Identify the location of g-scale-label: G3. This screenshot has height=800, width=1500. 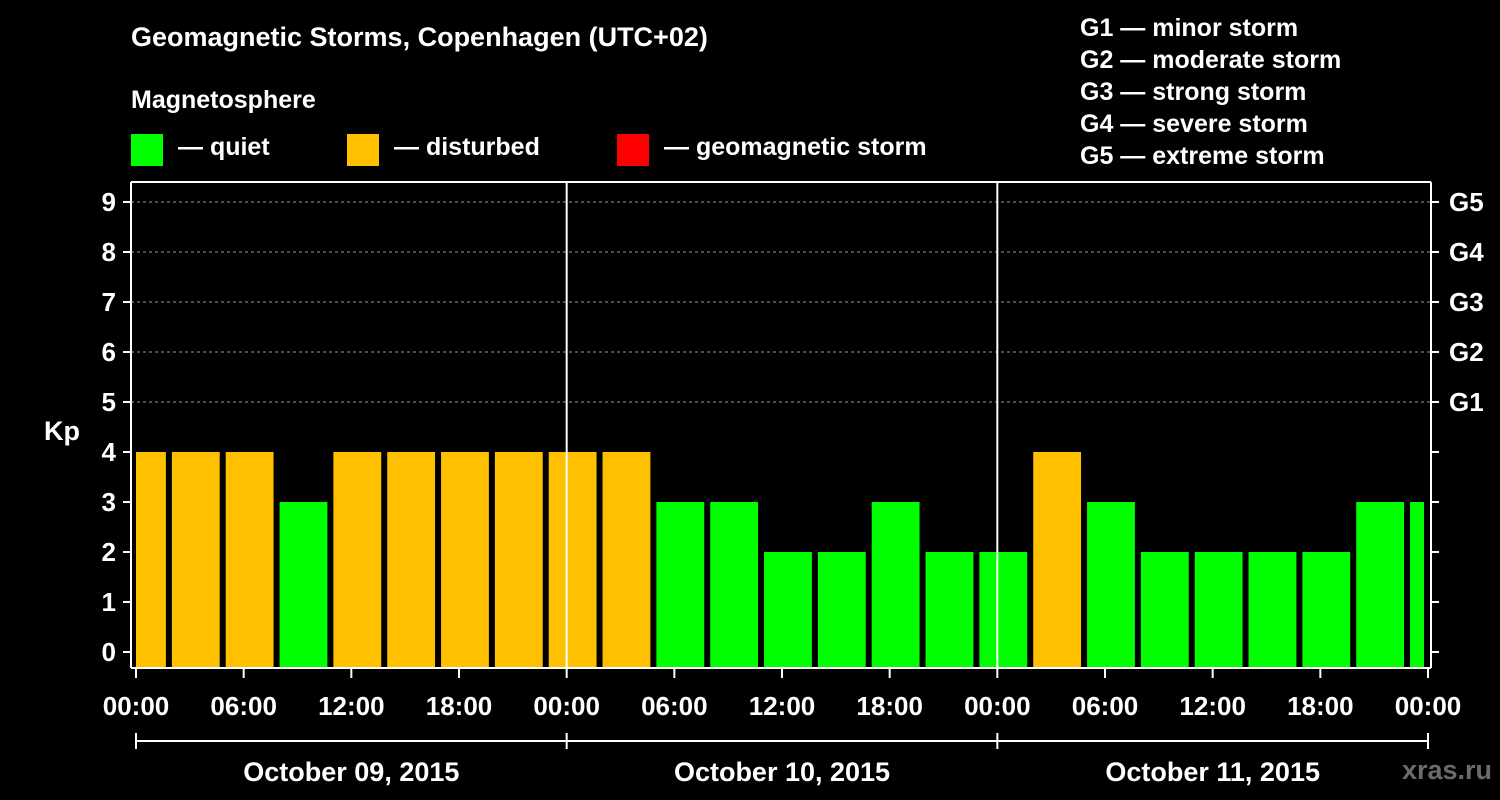
(1466, 302).